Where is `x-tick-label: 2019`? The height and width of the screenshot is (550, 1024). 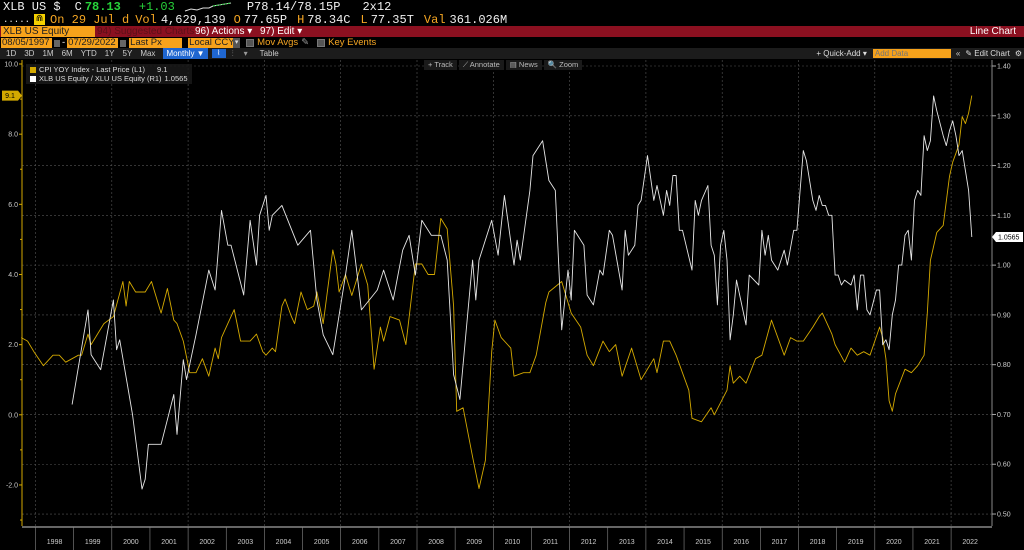 x-tick-label: 2019 is located at coordinates (856, 542).